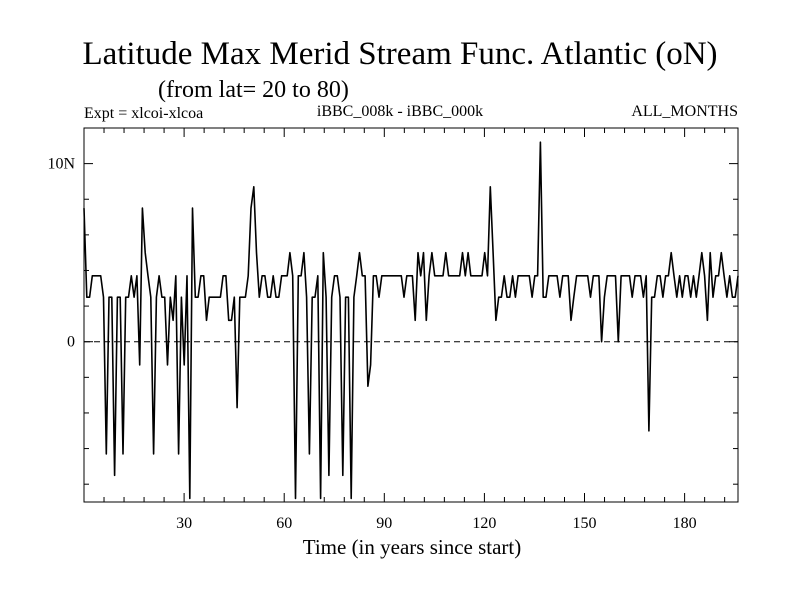 Image resolution: width=800 pixels, height=600 pixels. Describe the element at coordinates (184, 523) in the screenshot. I see `x-tick-label: 30` at that location.